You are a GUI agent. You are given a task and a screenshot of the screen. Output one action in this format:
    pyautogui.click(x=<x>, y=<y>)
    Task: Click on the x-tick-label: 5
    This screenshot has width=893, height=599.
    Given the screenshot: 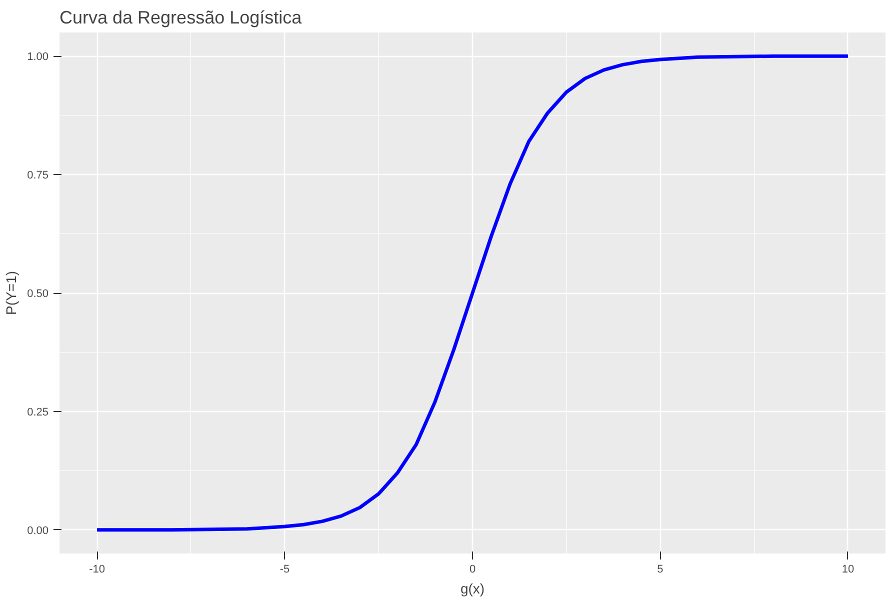 What is the action you would take?
    pyautogui.click(x=660, y=570)
    